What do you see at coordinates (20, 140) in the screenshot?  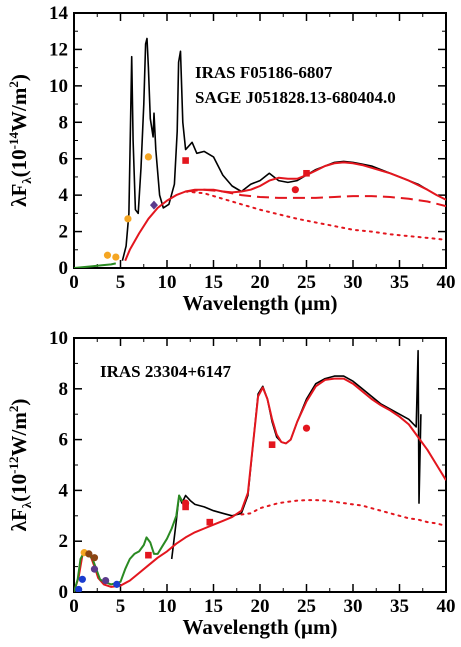 I see `y-axis-label: λFλ(10-14W/m2)` at bounding box center [20, 140].